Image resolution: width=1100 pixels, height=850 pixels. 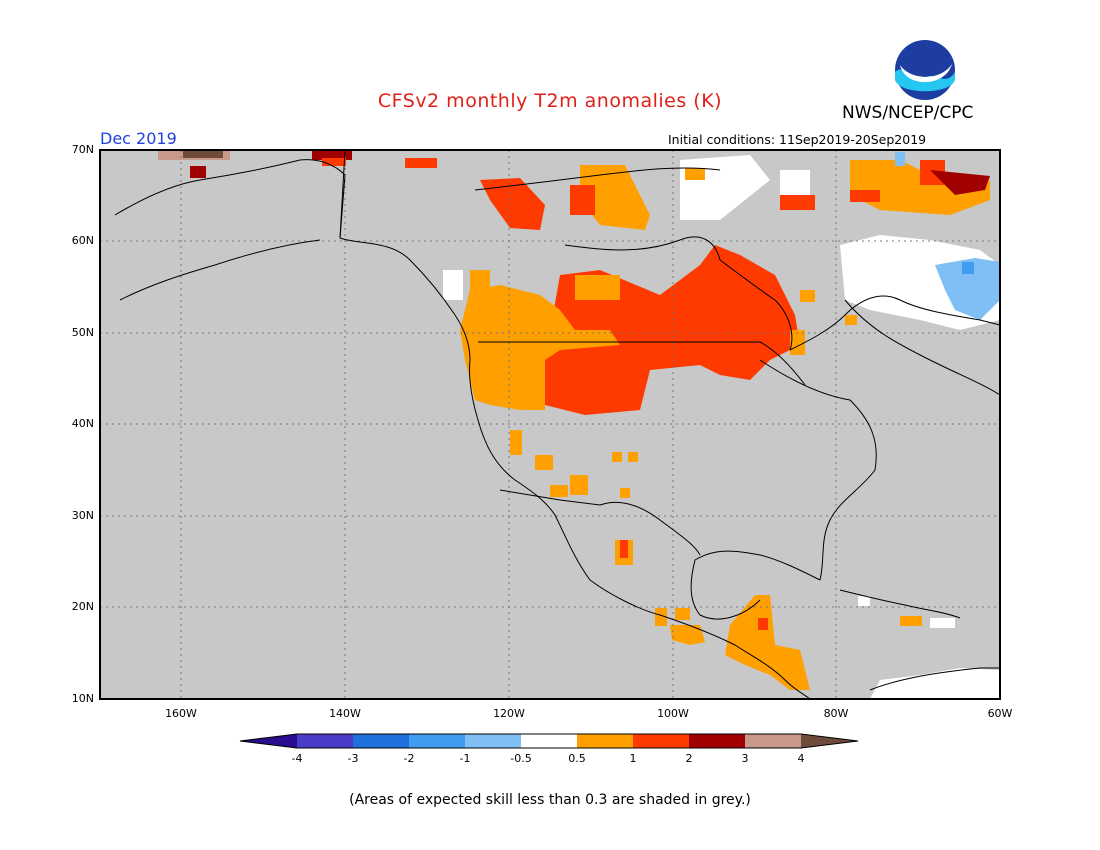 I want to click on lon-label: 140W, so click(x=345, y=713).